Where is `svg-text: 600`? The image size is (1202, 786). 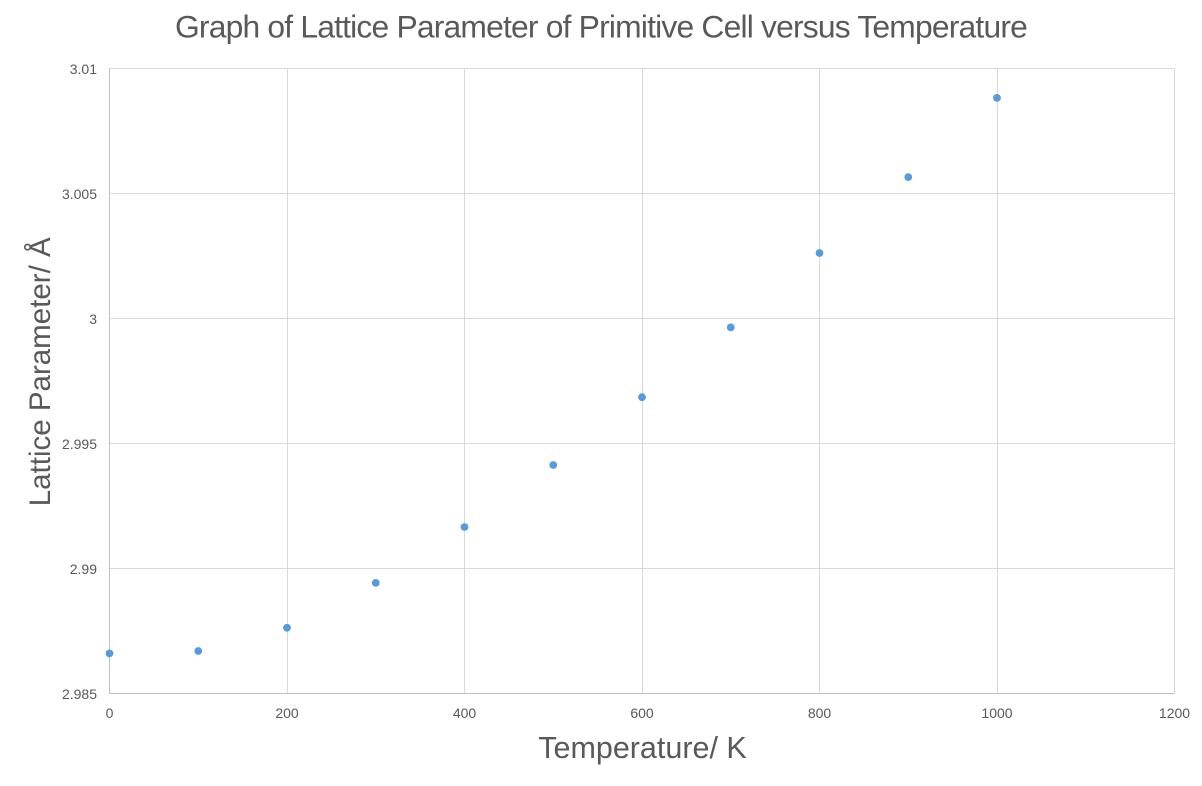 svg-text: 600 is located at coordinates (642, 713).